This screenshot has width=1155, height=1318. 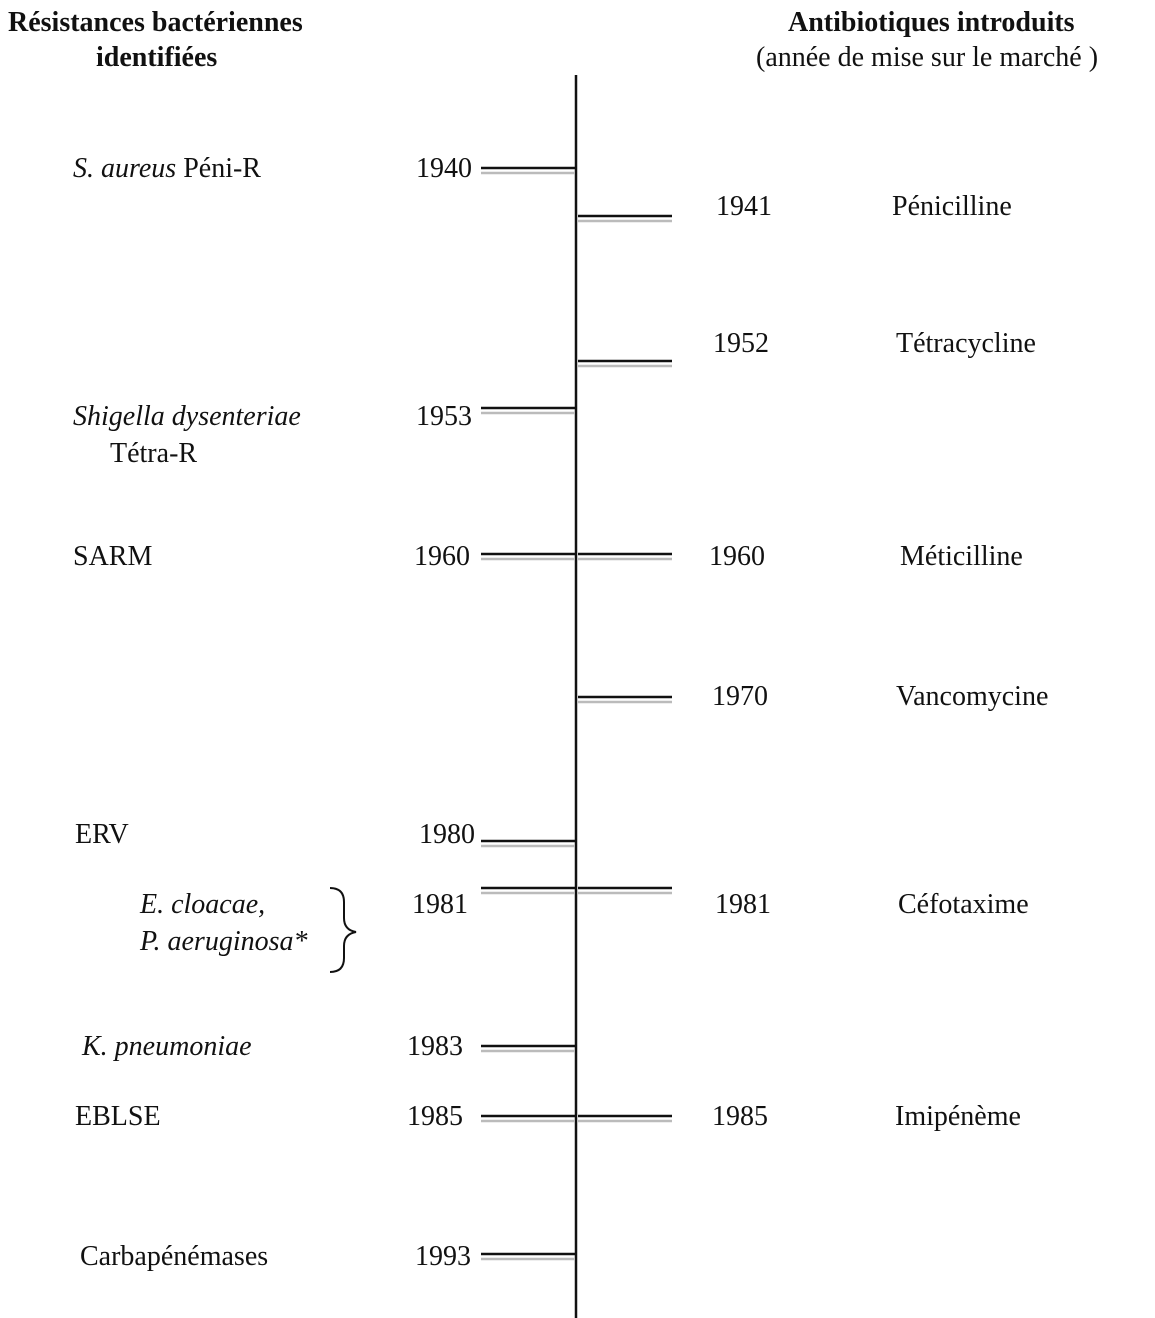 What do you see at coordinates (972, 696) in the screenshot?
I see `antibiotic: Vancomycine` at bounding box center [972, 696].